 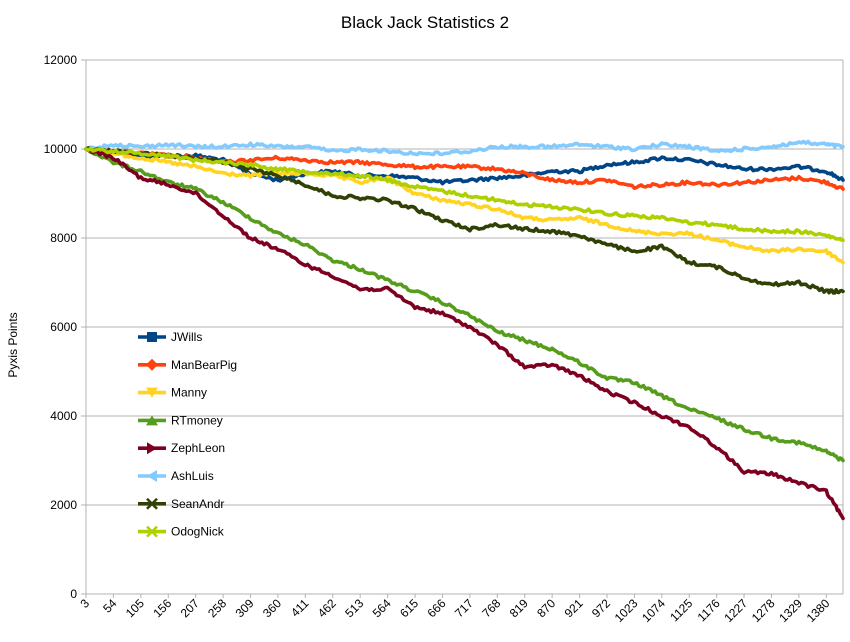 What do you see at coordinates (272, 608) in the screenshot?
I see `x-tick-label: 360` at bounding box center [272, 608].